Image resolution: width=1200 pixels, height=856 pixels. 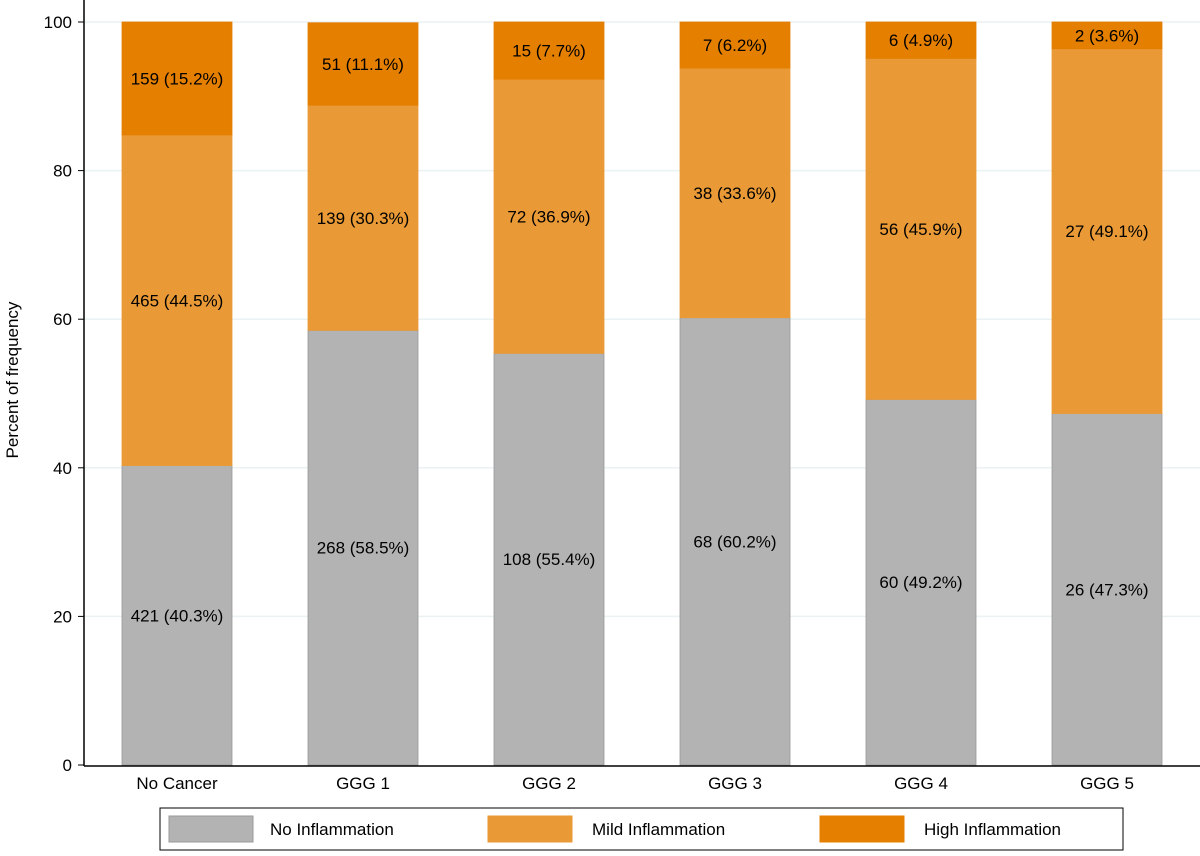 What do you see at coordinates (64, 394) in the screenshot?
I see `y-ticks: 0 20 40 60 80 100` at bounding box center [64, 394].